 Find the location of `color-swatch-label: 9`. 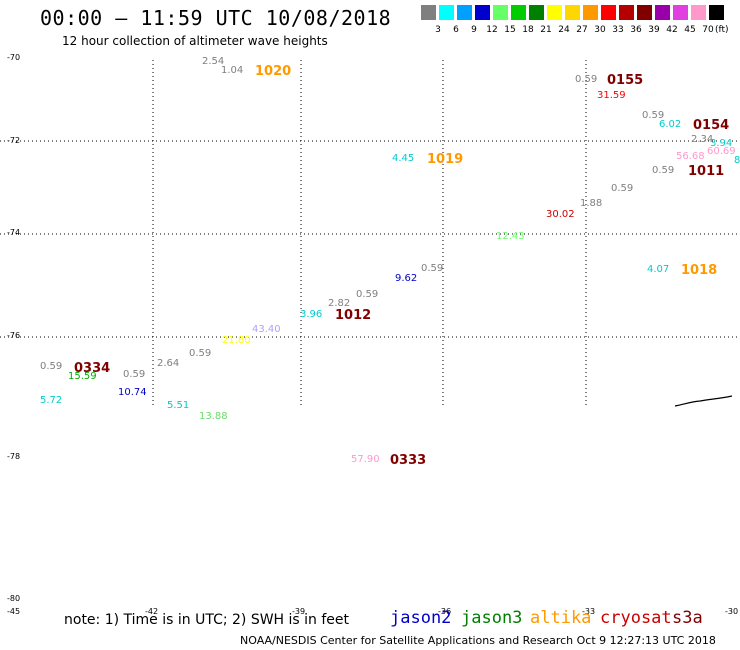

color-swatch-label: 9 is located at coordinates (474, 30).